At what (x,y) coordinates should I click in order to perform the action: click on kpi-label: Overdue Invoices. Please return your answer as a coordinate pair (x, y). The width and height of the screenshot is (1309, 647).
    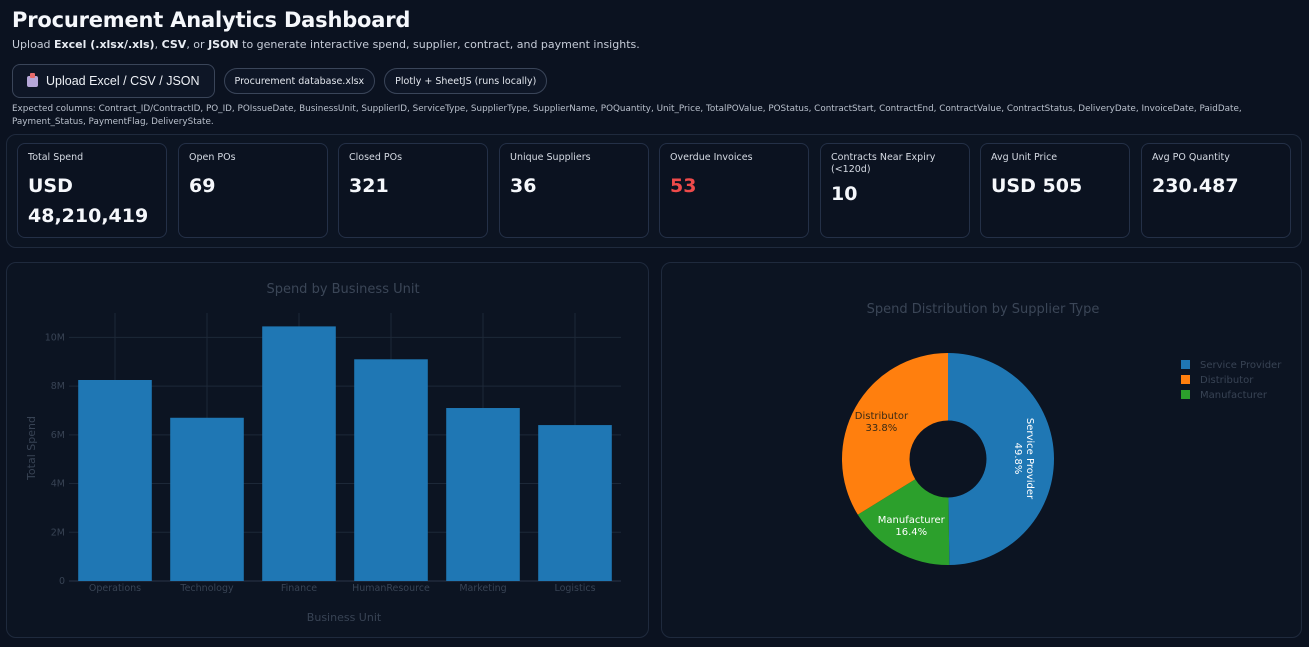
    Looking at the image, I should click on (711, 157).